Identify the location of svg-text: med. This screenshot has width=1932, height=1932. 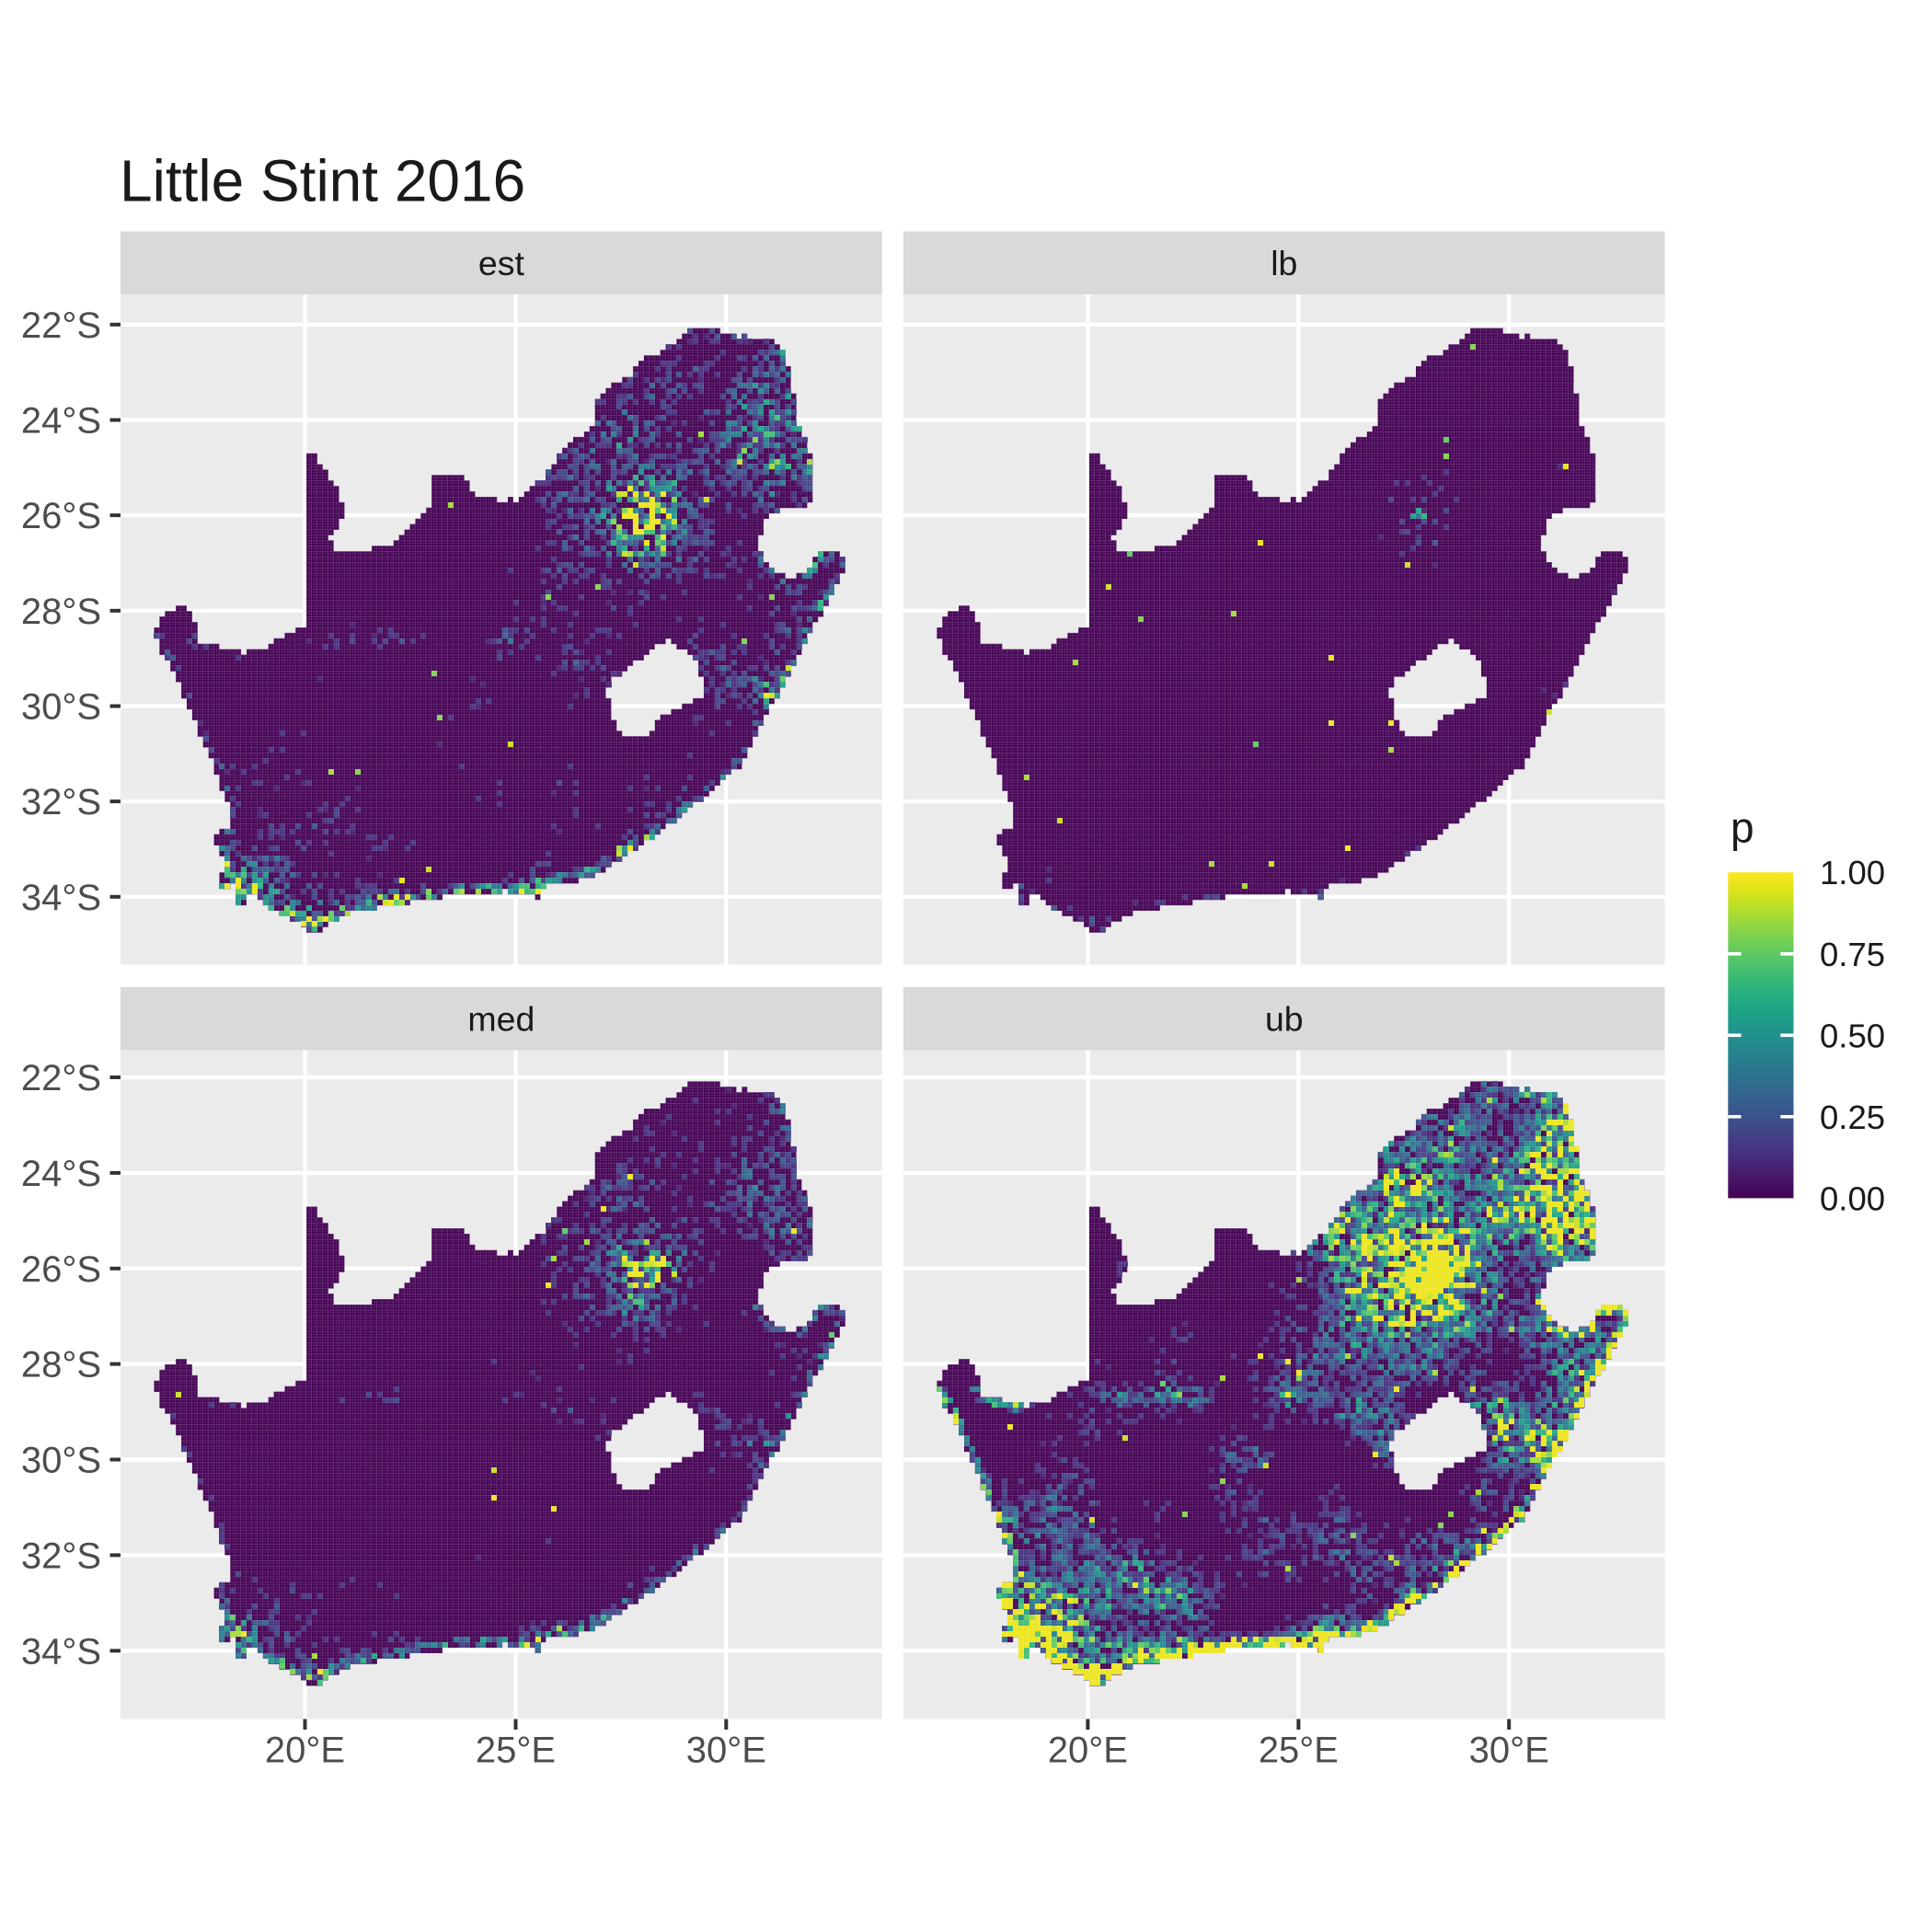
(501, 1020).